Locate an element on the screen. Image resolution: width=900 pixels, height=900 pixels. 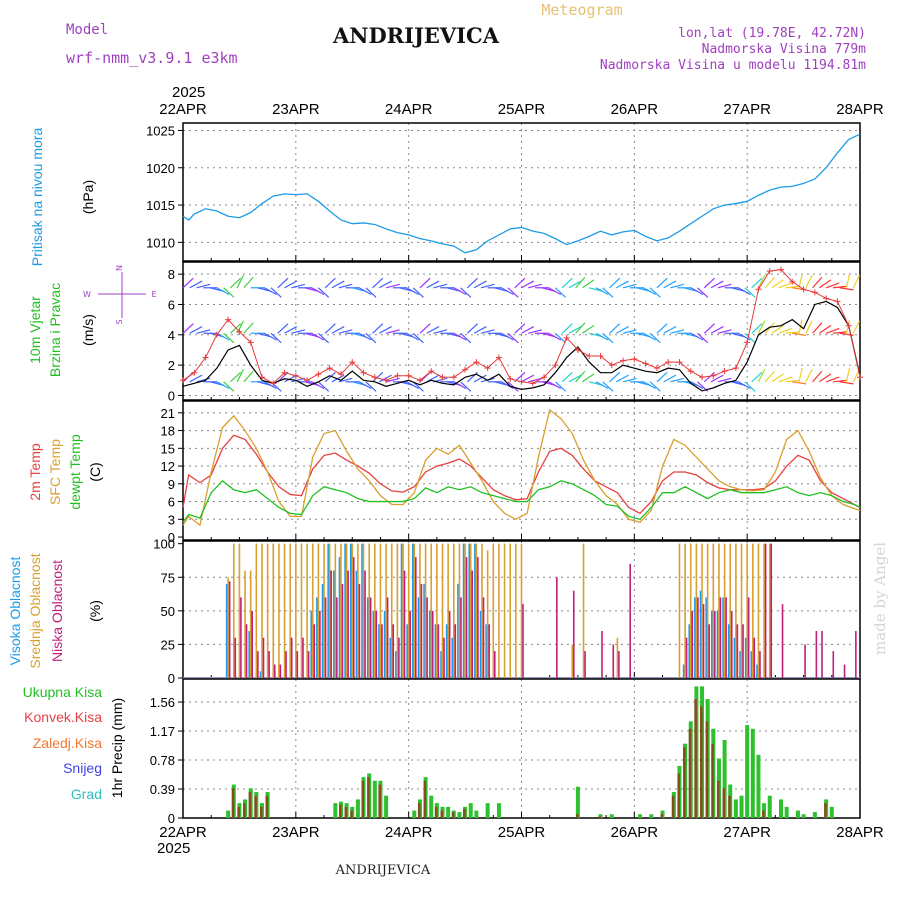
frame-temperature is located at coordinates (521, 470).